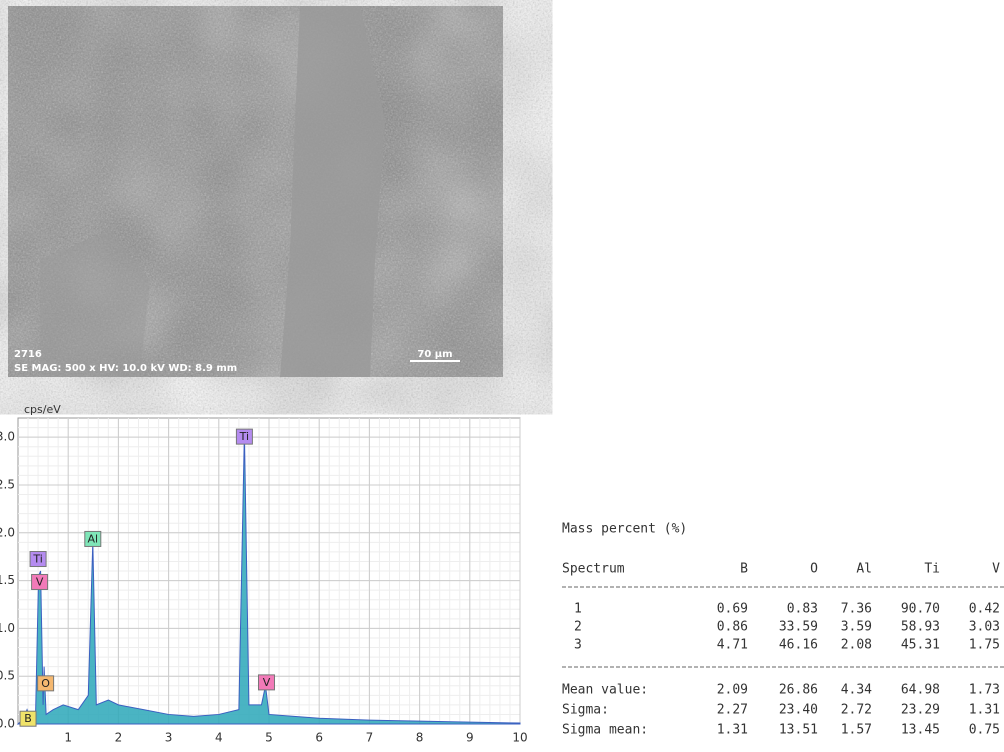 Image resolution: width=1004 pixels, height=752 pixels. What do you see at coordinates (856, 627) in the screenshot?
I see `table-cell: 3.59` at bounding box center [856, 627].